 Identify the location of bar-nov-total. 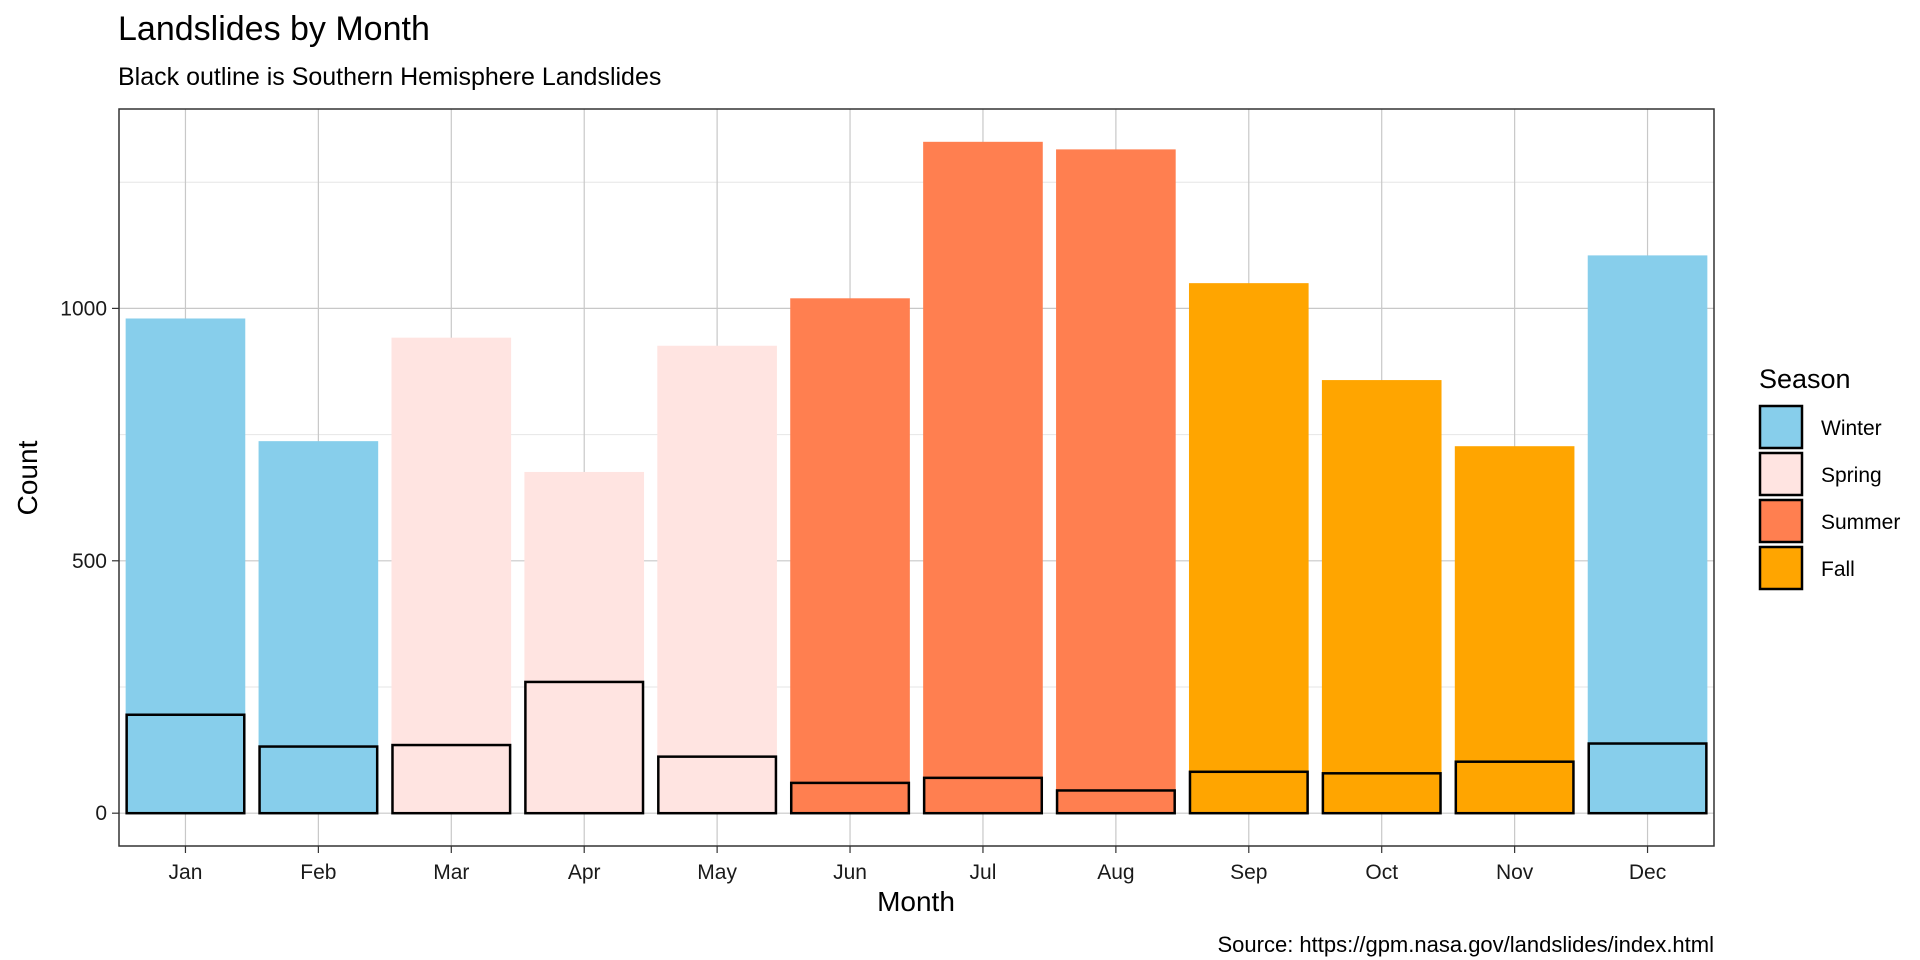
(1514, 630).